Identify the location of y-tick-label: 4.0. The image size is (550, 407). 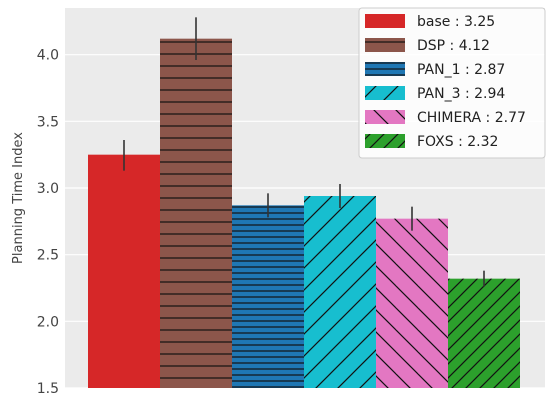
(48, 56).